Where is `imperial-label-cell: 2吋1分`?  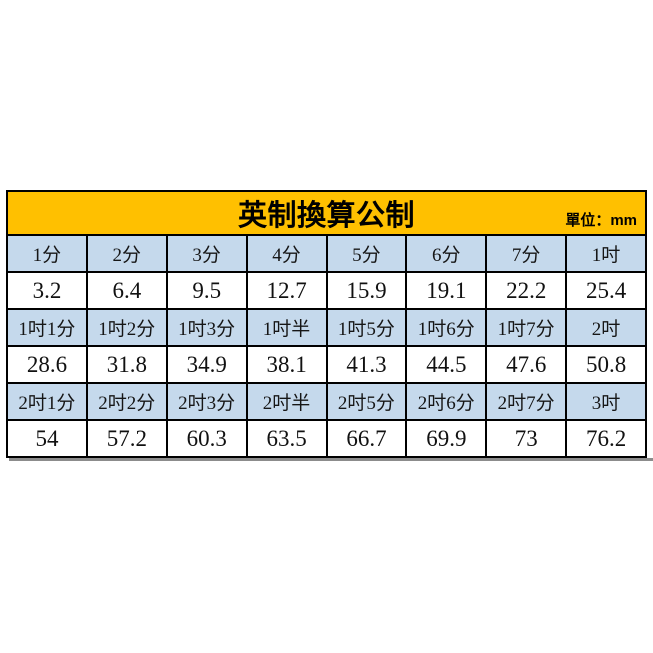
imperial-label-cell: 2吋1分 is located at coordinates (47, 401).